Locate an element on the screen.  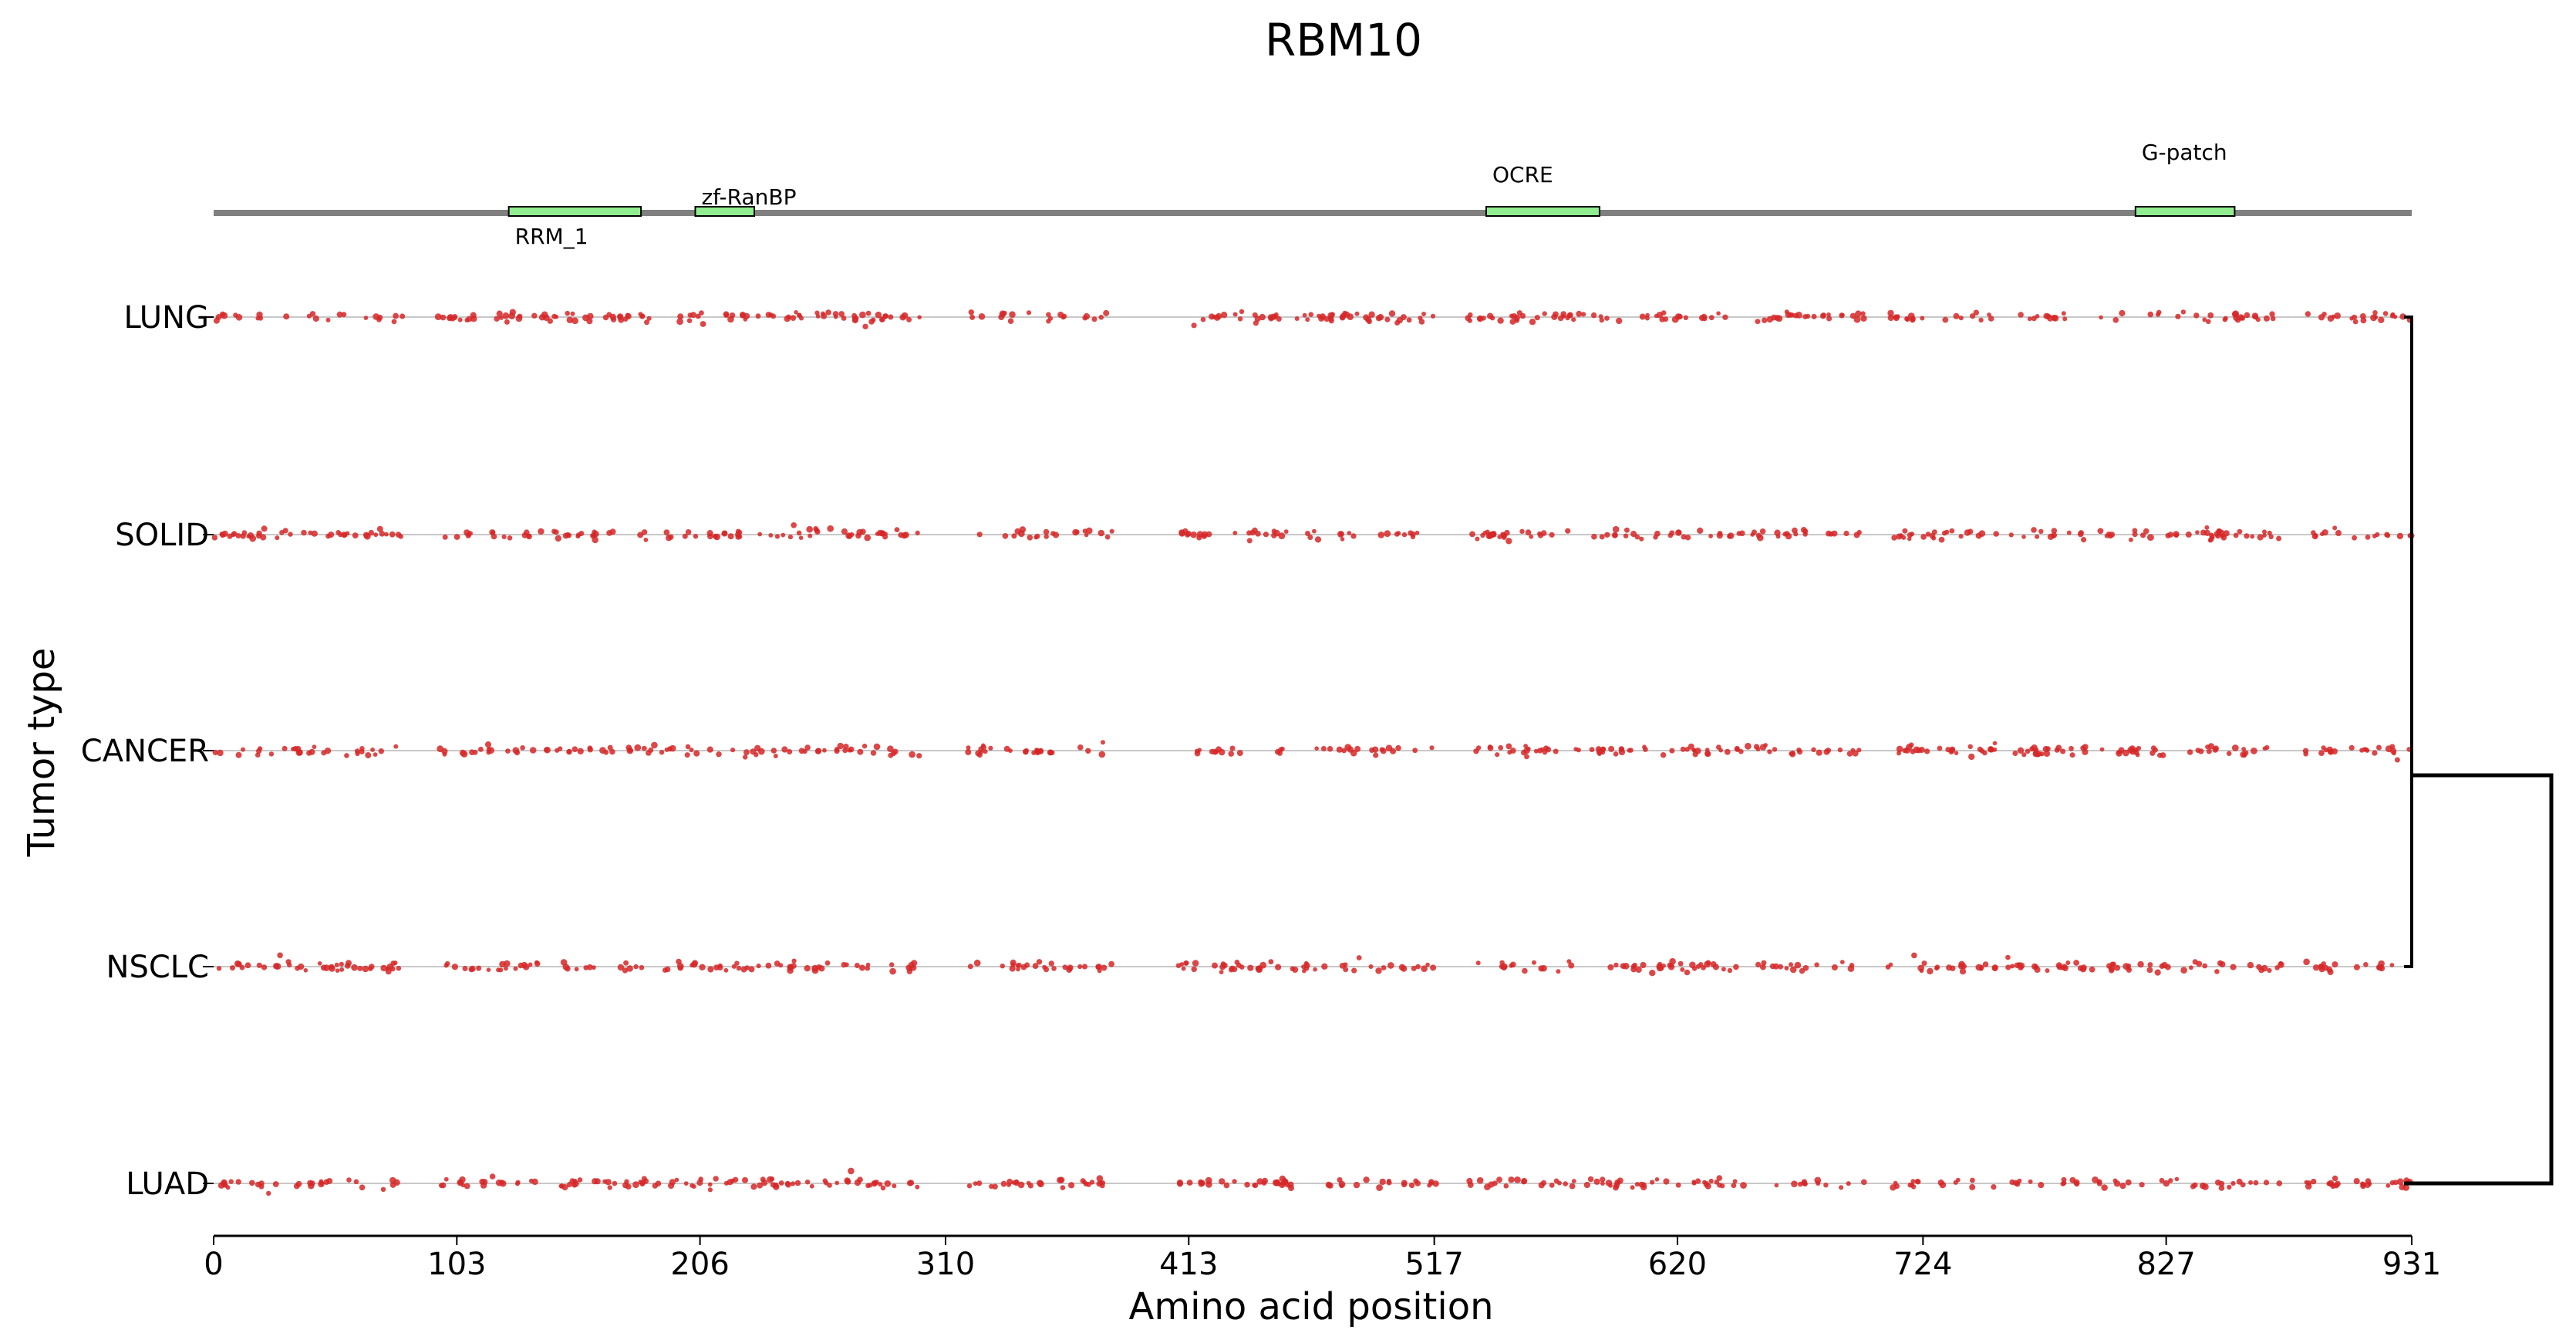
x-tick-label-620: 620 is located at coordinates (1677, 1264).